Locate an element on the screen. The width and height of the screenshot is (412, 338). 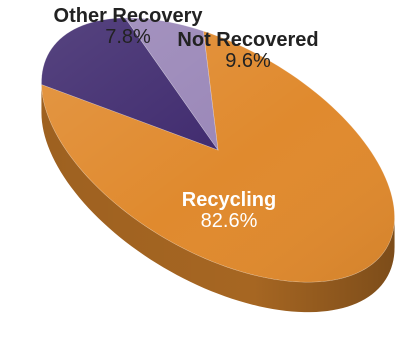
recycling-value: 82.6% is located at coordinates (229, 221).